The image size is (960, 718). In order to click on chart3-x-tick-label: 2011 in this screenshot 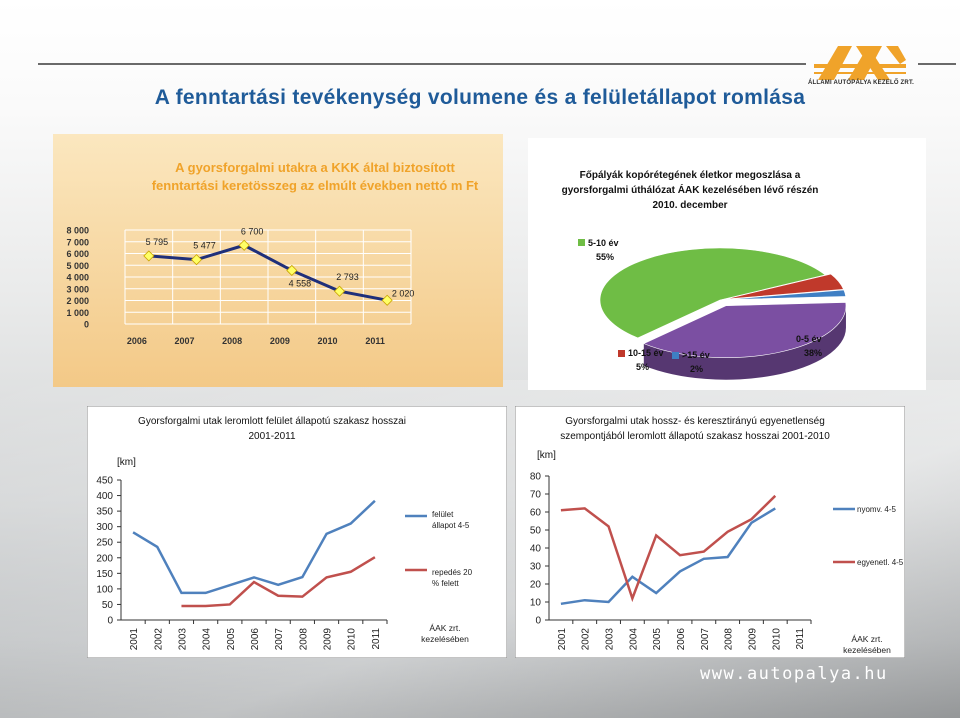, I will do `click(376, 639)`.